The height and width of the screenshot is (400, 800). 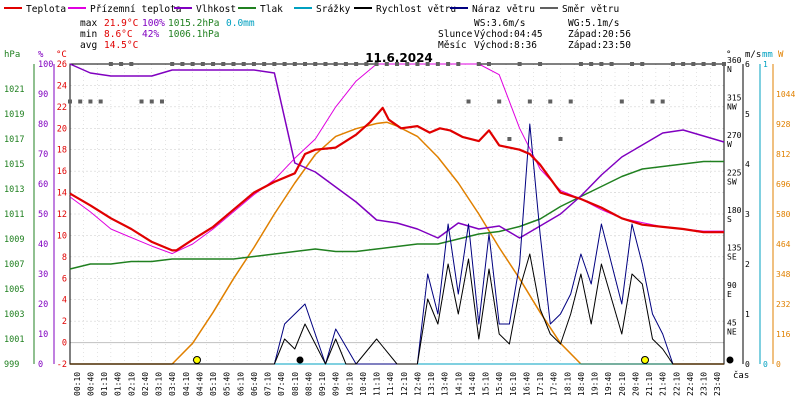 What do you see at coordinates (43, 335) in the screenshot?
I see `humidity-tick-label: 10` at bounding box center [43, 335].